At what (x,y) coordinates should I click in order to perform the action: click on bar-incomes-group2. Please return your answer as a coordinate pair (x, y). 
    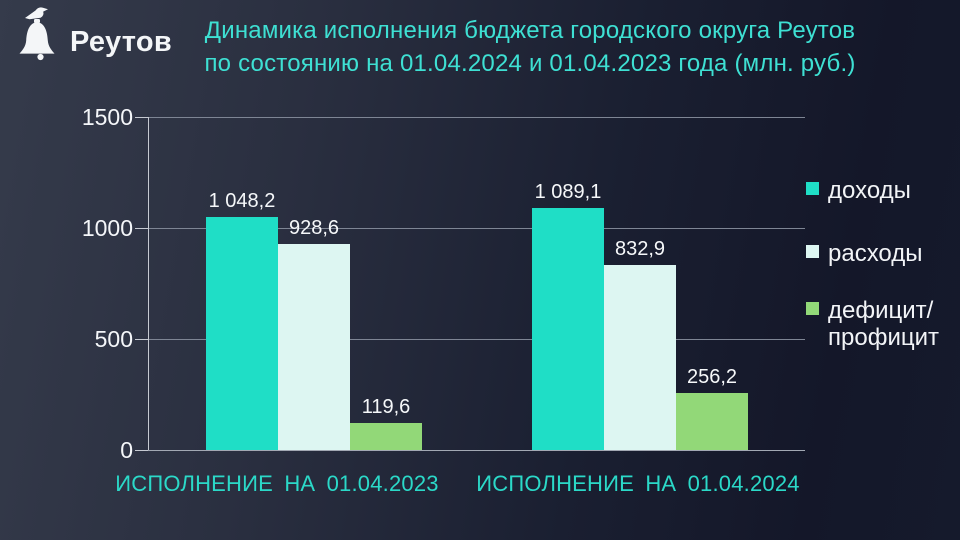
    Looking at the image, I should click on (568, 329).